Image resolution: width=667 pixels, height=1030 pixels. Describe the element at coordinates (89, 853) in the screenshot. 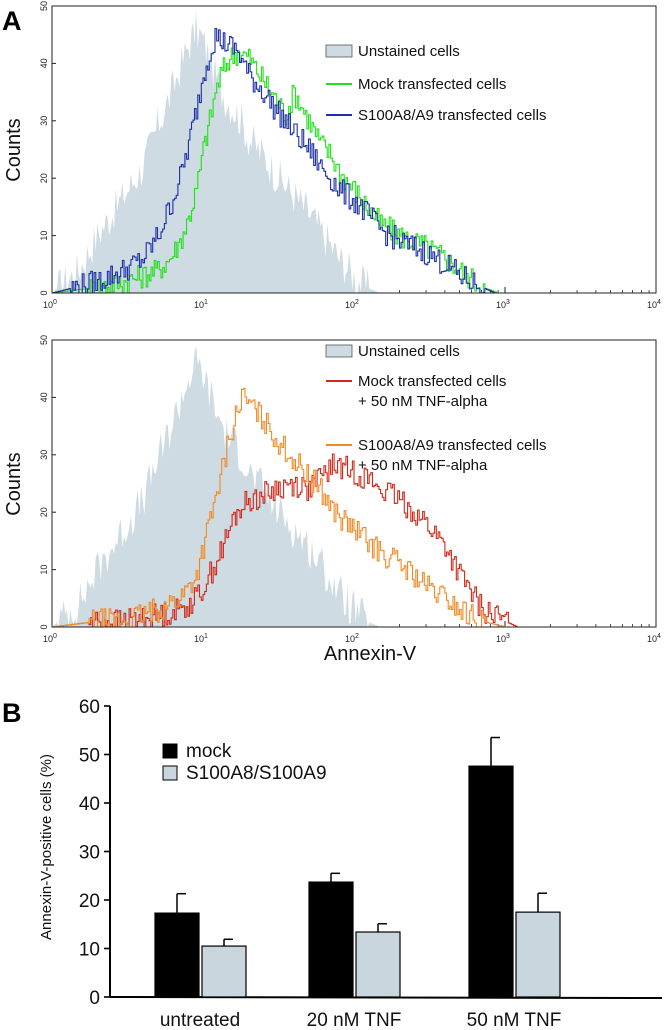

I see `bar-y-tick-label: 30` at that location.